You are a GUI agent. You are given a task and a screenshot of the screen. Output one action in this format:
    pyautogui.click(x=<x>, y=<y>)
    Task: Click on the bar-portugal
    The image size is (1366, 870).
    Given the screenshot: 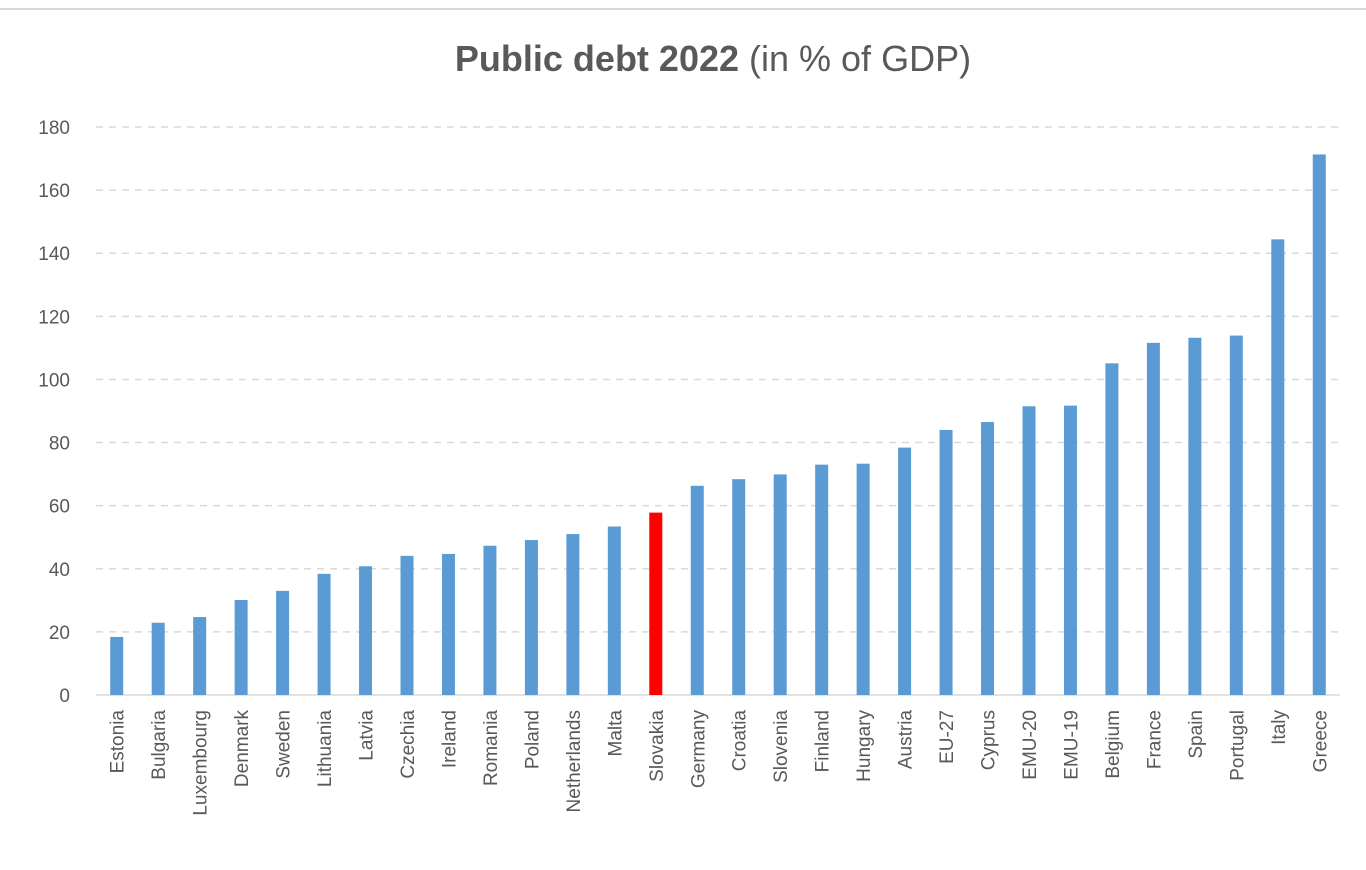 What is the action you would take?
    pyautogui.click(x=1236, y=515)
    